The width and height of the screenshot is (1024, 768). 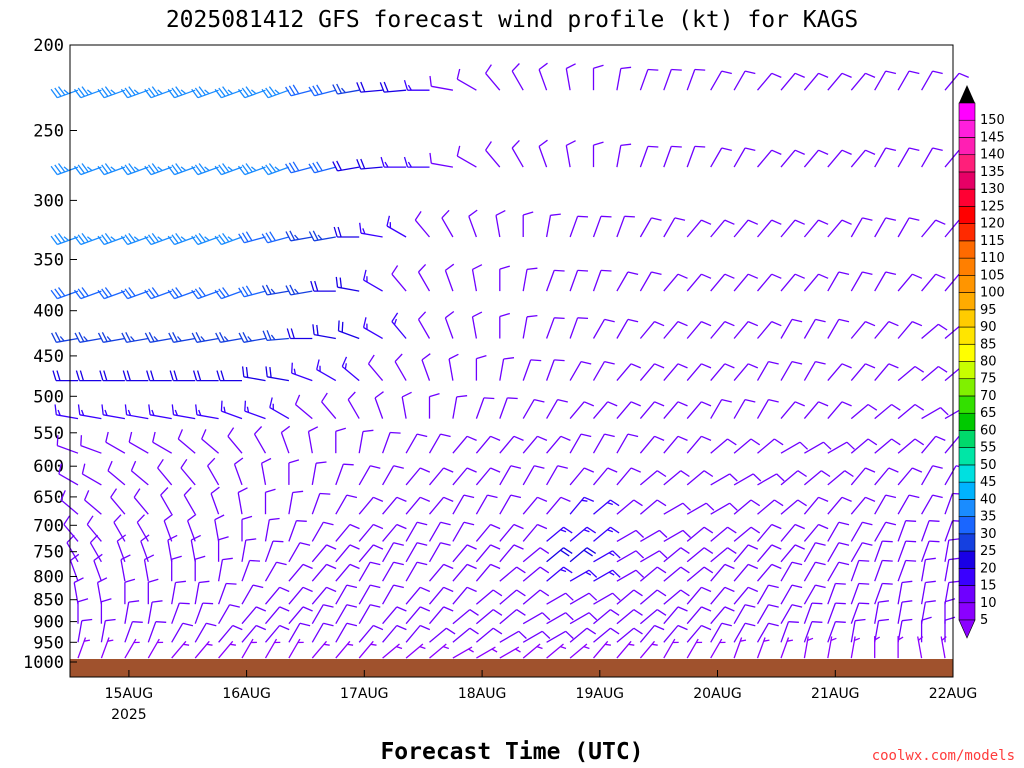 What do you see at coordinates (967, 629) in the screenshot?
I see `colorbar-arrow-bottom` at bounding box center [967, 629].